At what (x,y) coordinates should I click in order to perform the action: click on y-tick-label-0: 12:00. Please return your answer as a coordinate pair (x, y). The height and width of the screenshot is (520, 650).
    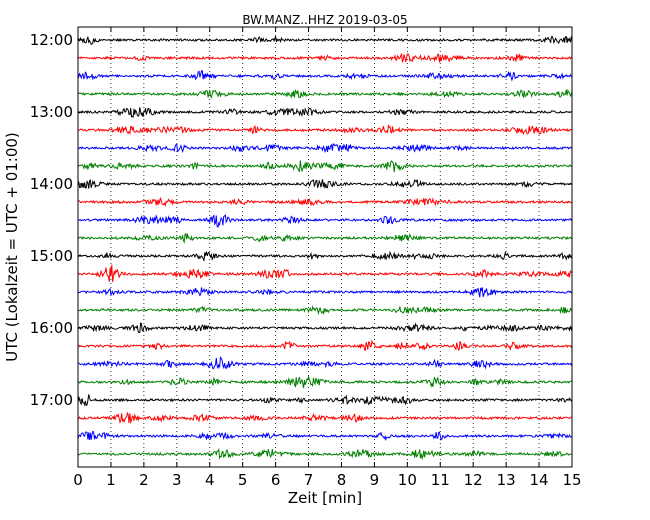
    Looking at the image, I should click on (51, 40).